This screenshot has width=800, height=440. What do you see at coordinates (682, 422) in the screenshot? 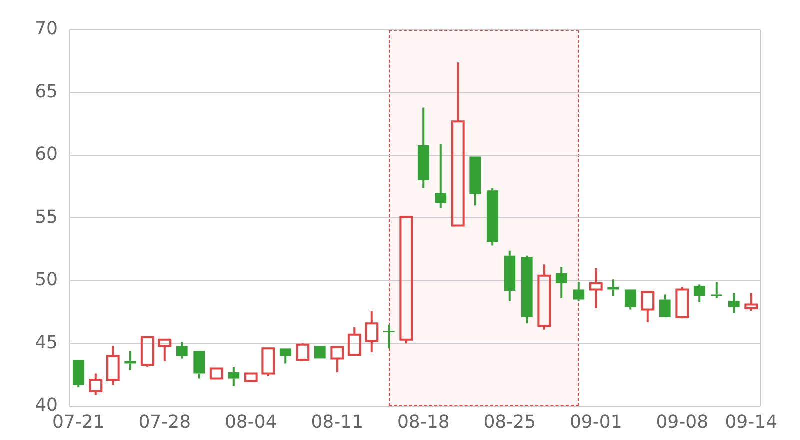
I see `x-tick-label: 09-08` at bounding box center [682, 422].